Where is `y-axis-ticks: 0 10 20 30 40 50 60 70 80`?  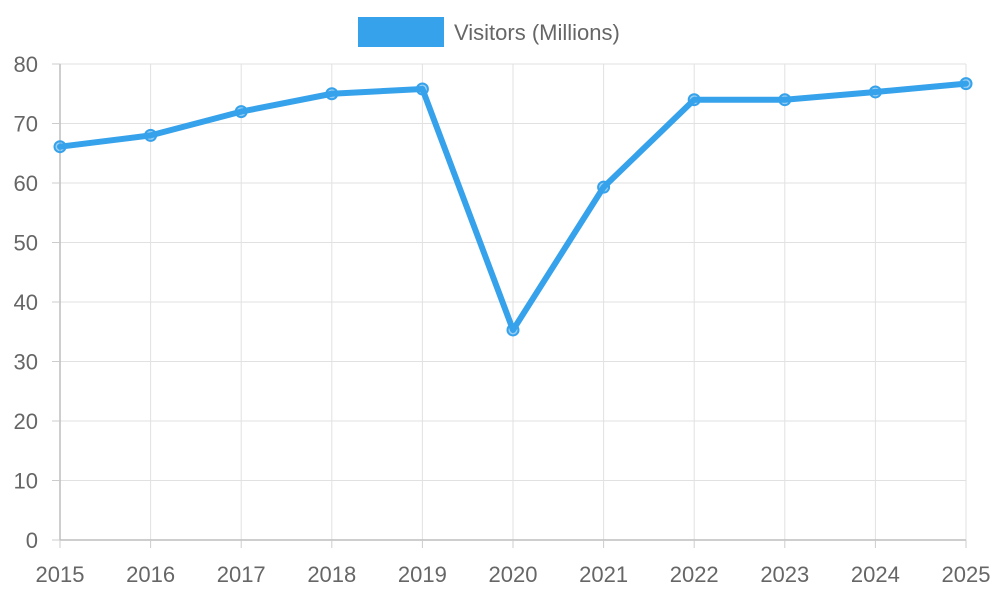 y-axis-ticks: 0 10 20 30 40 50 60 70 80 is located at coordinates (37, 302).